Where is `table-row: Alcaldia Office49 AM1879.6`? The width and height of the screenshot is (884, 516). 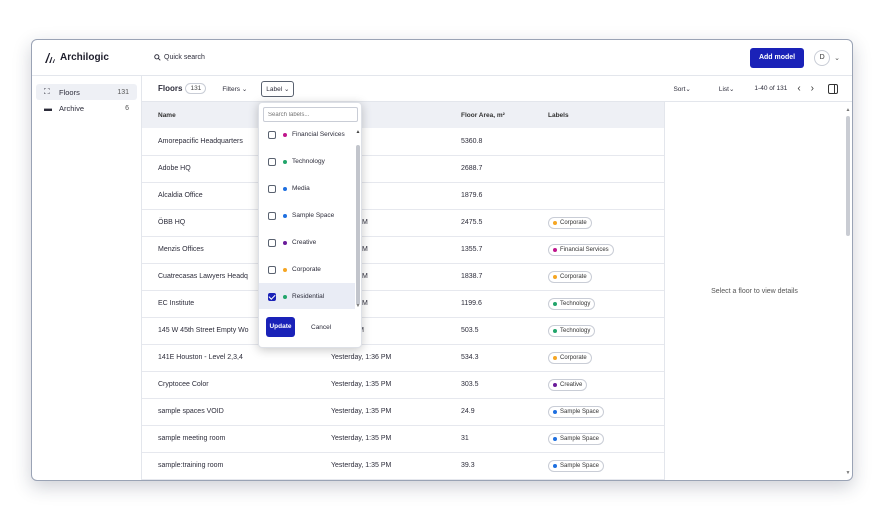
table-row: Alcaldia Office49 AM1879.6 is located at coordinates (403, 196).